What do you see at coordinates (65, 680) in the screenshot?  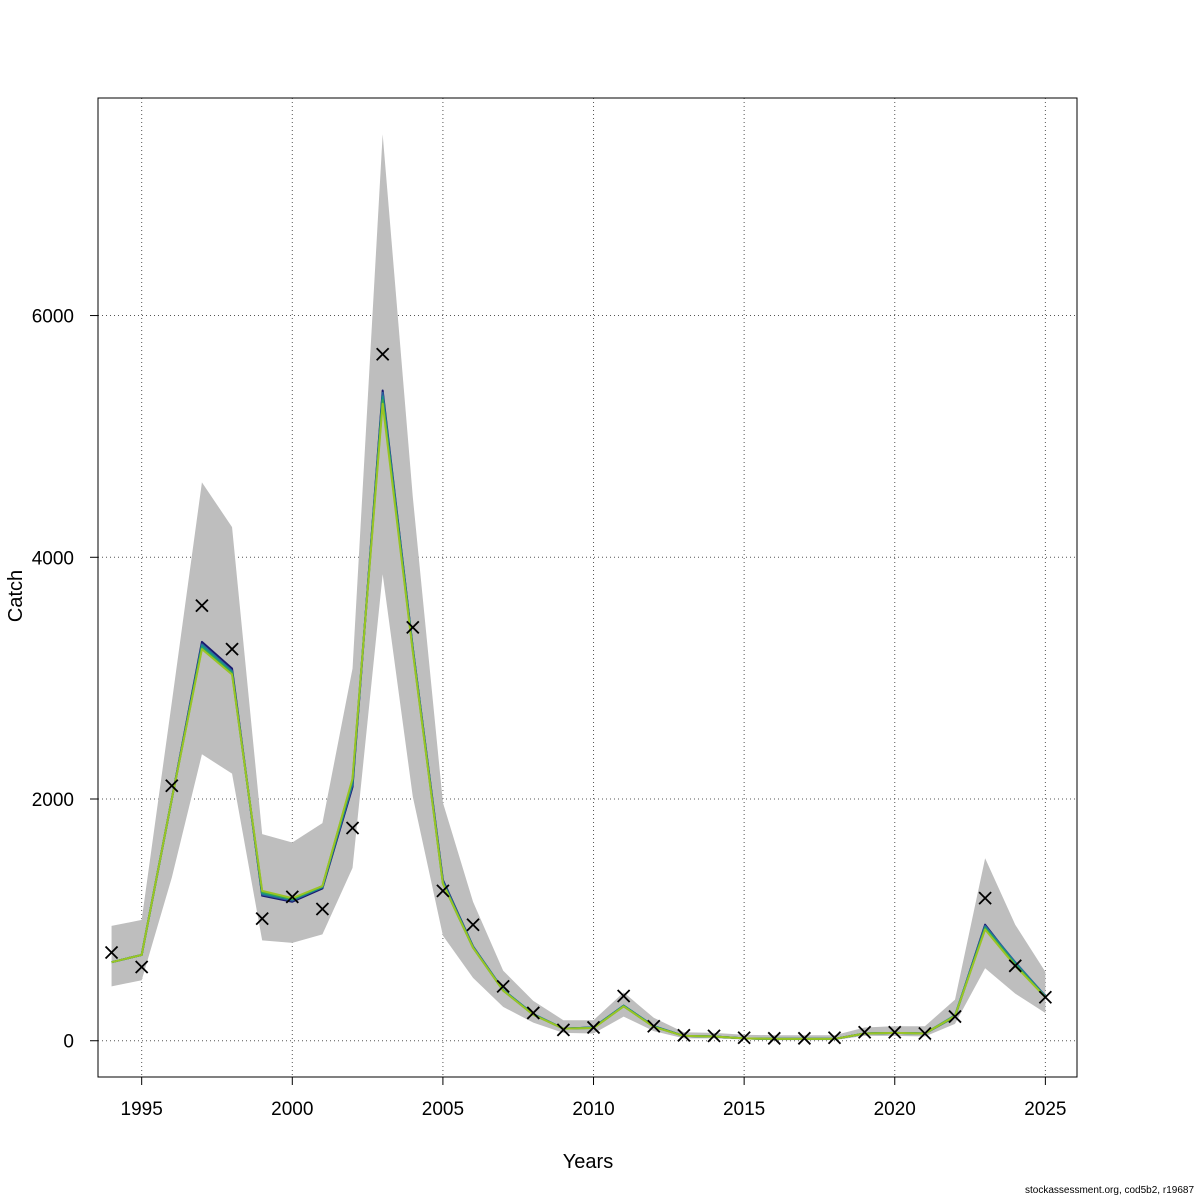 I see `y-axis: 0 2000 4000 6000` at bounding box center [65, 680].